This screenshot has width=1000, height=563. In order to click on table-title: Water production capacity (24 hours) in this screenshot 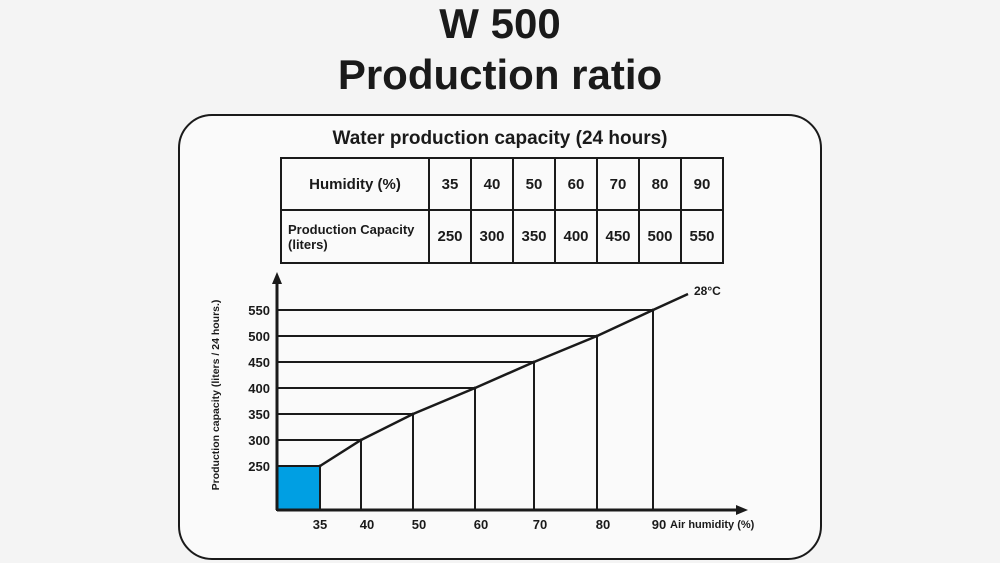, I will do `click(500, 138)`.